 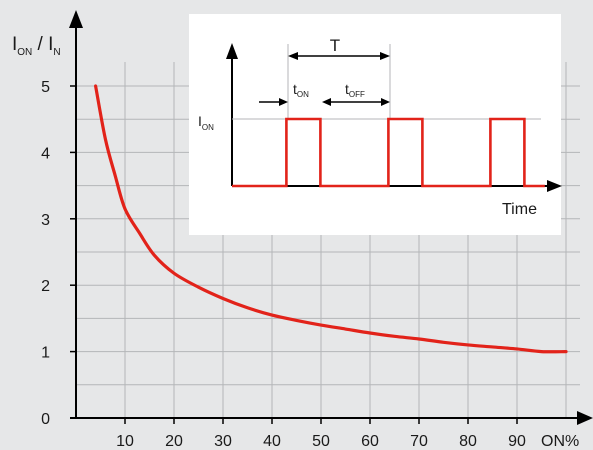 What do you see at coordinates (223, 441) in the screenshot?
I see `x-tick-label: 30` at bounding box center [223, 441].